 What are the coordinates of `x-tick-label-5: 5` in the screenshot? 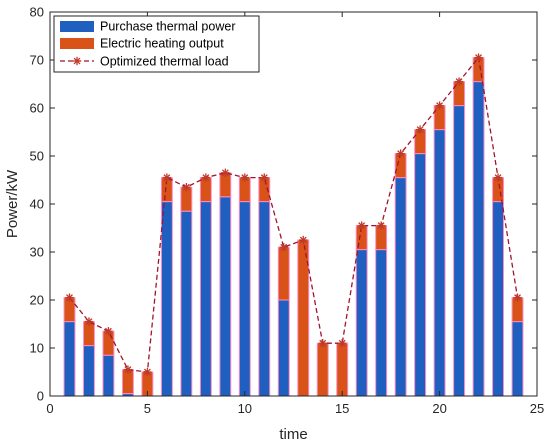 It's located at (147, 408).